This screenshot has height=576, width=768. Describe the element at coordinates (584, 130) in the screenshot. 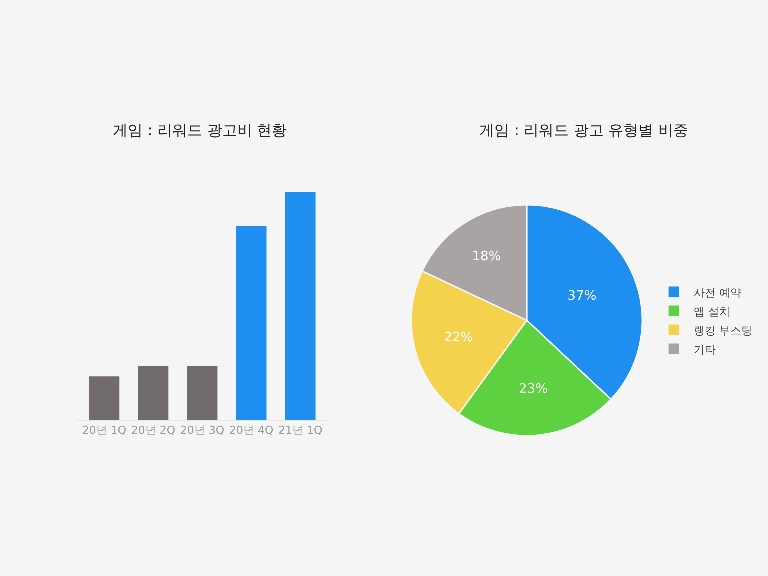

I see `chart-title: 게임 : 리워드 광고 유형별 비중` at that location.